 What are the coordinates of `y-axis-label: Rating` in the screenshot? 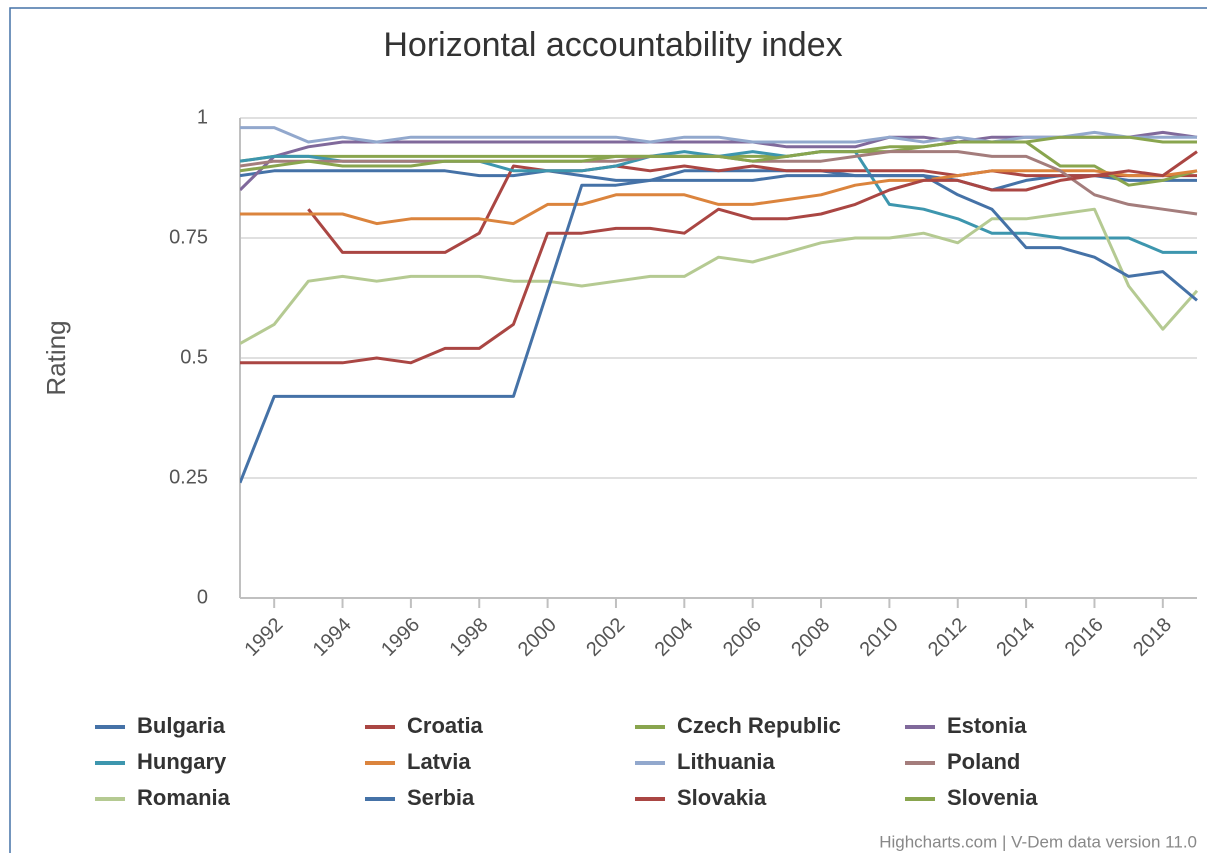 It's located at (56, 357).